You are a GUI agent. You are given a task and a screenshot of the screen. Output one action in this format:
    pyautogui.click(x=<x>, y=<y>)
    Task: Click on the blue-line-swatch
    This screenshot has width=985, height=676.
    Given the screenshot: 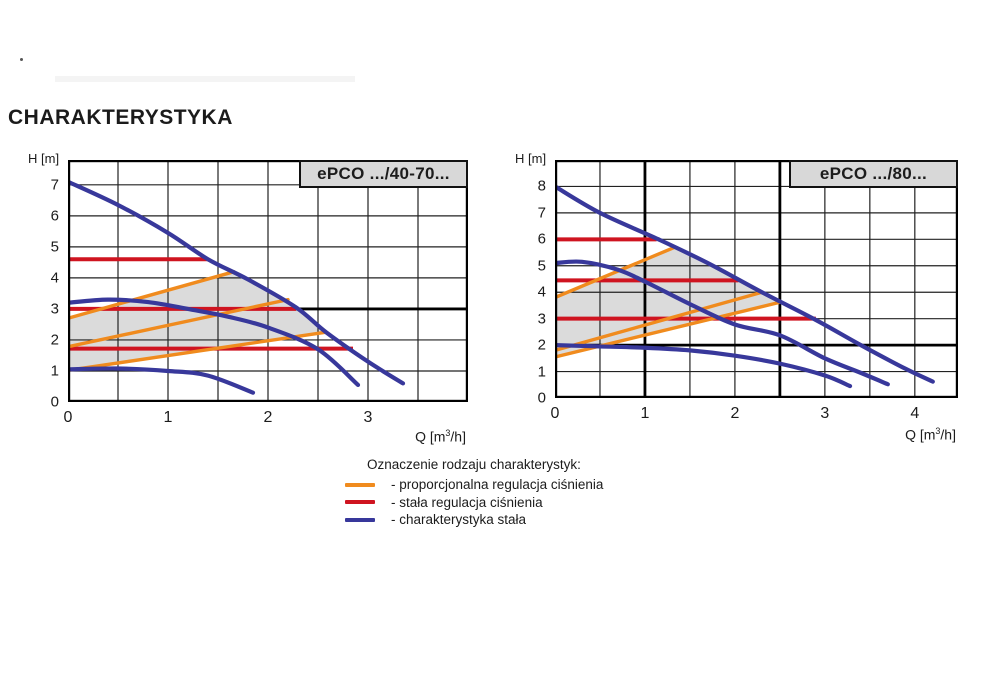 What is the action you would take?
    pyautogui.click(x=360, y=519)
    